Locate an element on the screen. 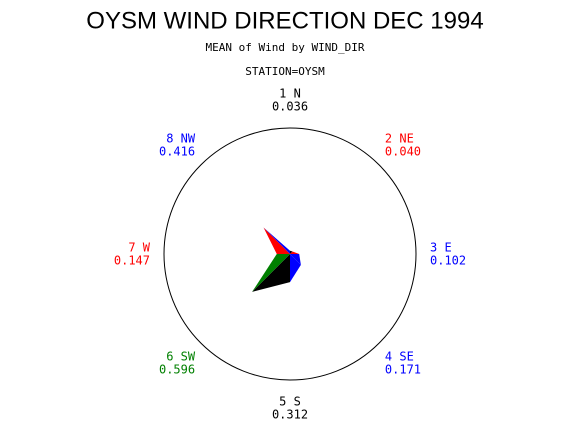  category-label: 8 NW is located at coordinates (181, 139).